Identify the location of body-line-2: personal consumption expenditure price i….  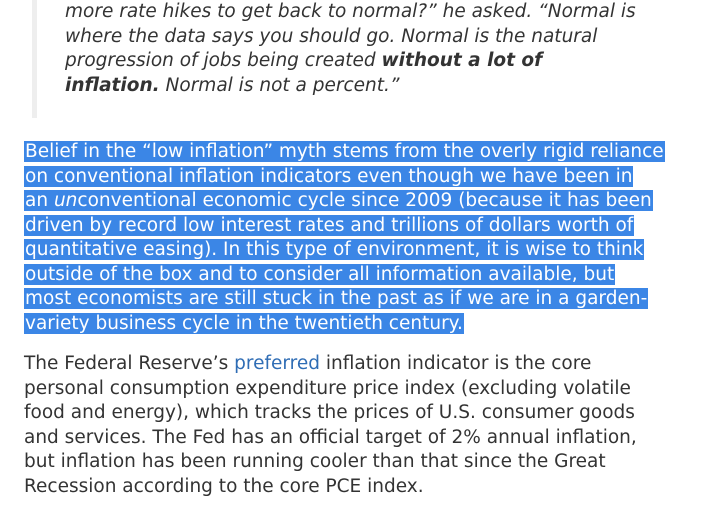
(327, 388).